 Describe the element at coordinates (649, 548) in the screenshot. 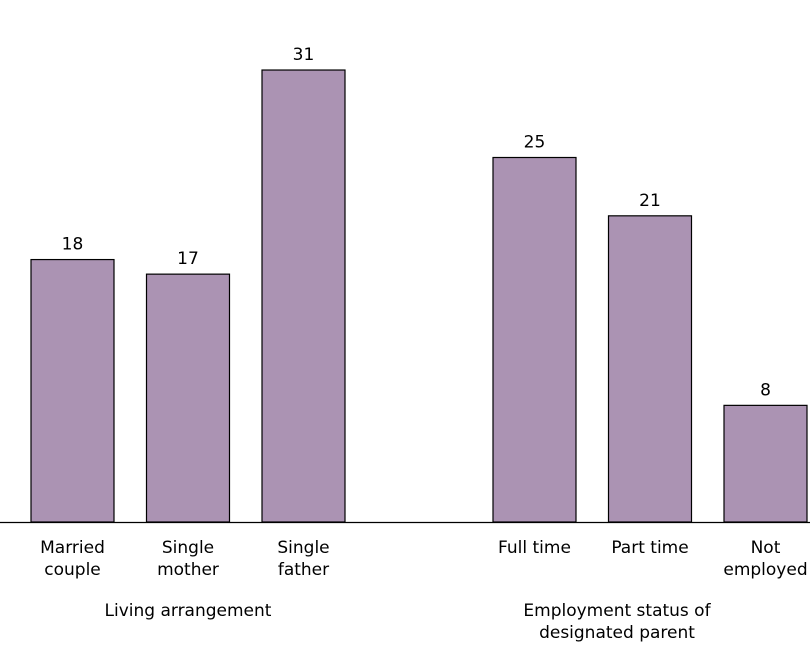

I see `category-label-part-time: Part time` at that location.